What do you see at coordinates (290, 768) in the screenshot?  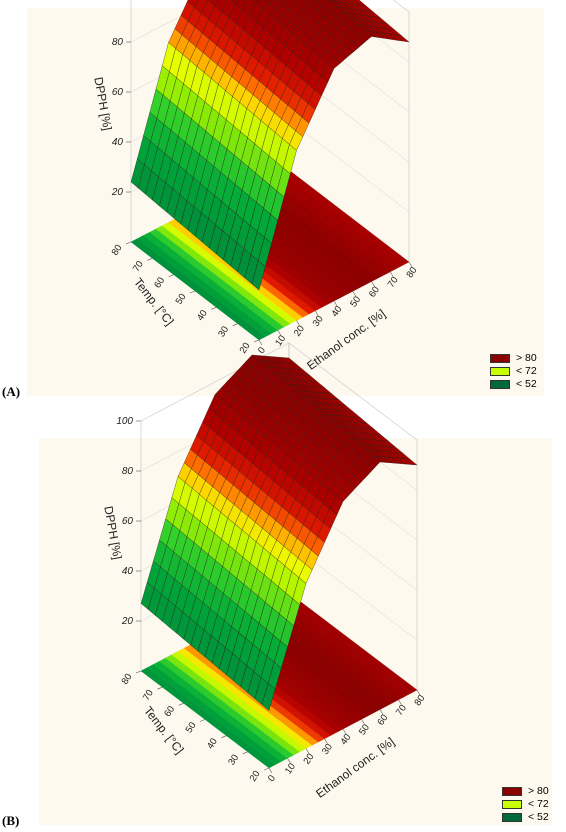 I see `x-tick-label: 10` at bounding box center [290, 768].